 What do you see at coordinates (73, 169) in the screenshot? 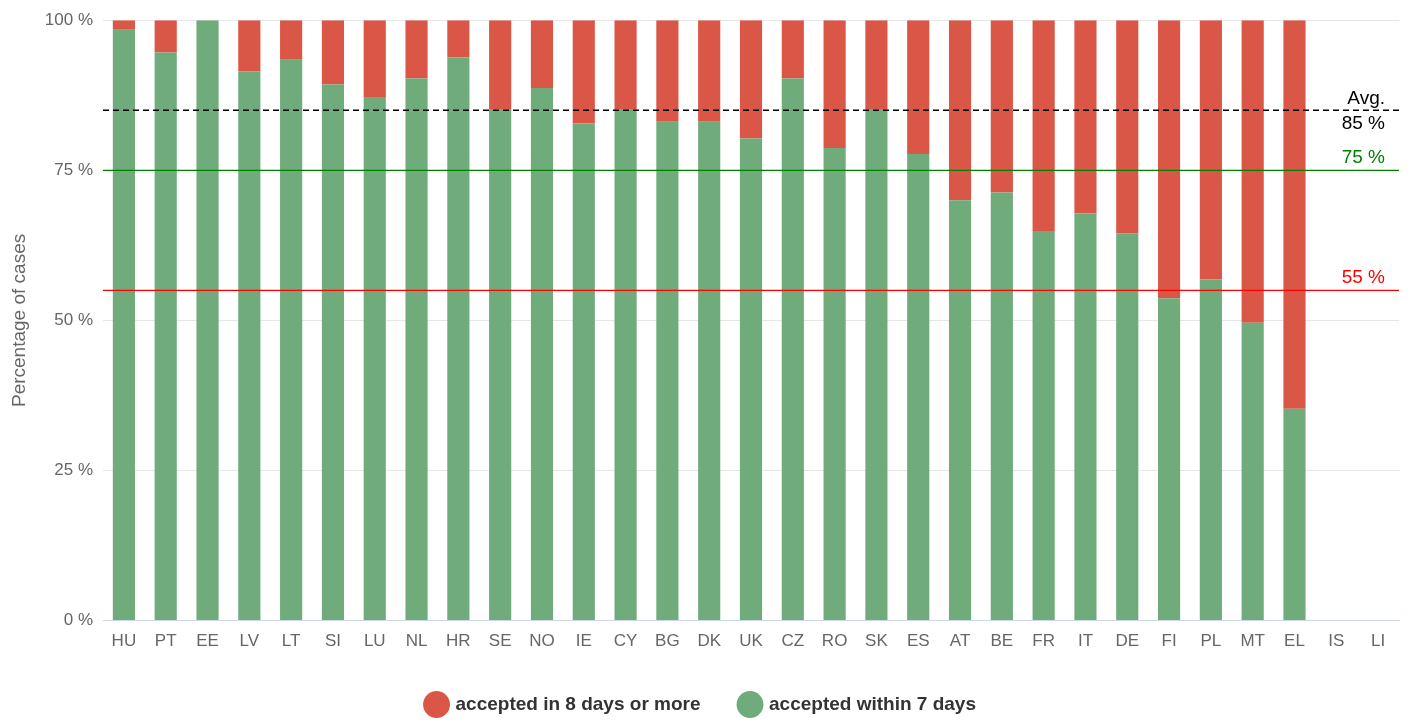
I see `y-tick-label: 75 %` at bounding box center [73, 169].